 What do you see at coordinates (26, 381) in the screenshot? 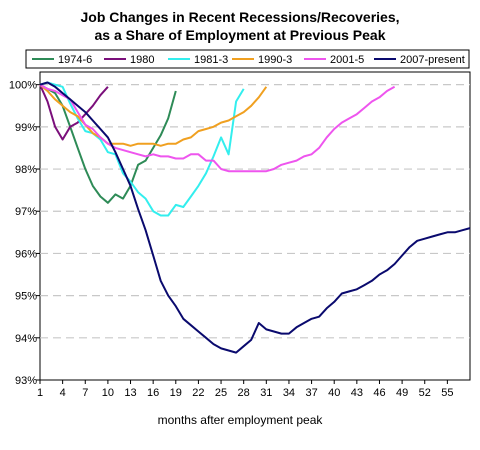
I see `y-tick-label: 93%` at bounding box center [26, 381].